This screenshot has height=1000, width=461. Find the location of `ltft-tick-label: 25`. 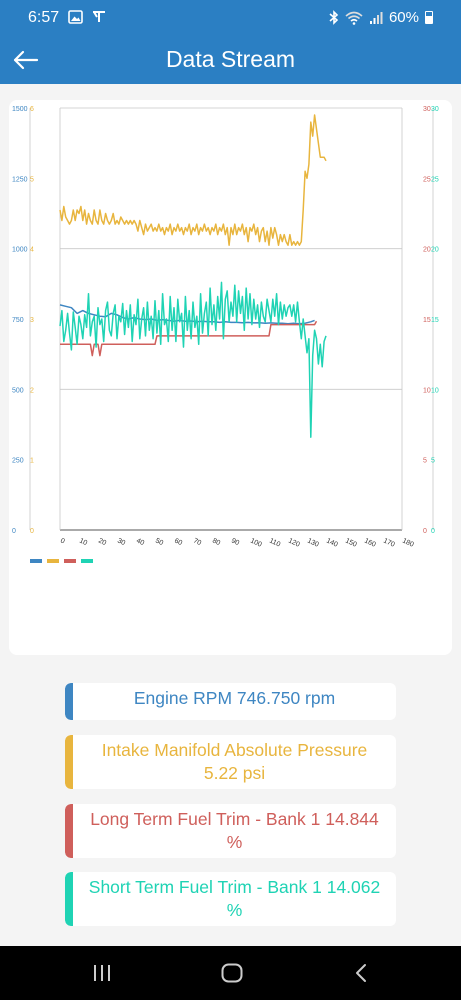

ltft-tick-label: 25 is located at coordinates (427, 179).